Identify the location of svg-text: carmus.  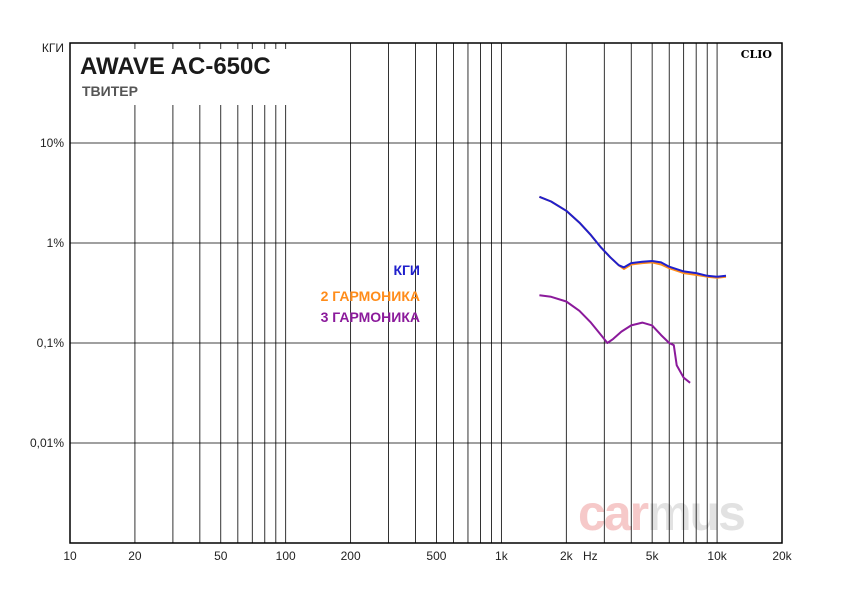
(661, 513).